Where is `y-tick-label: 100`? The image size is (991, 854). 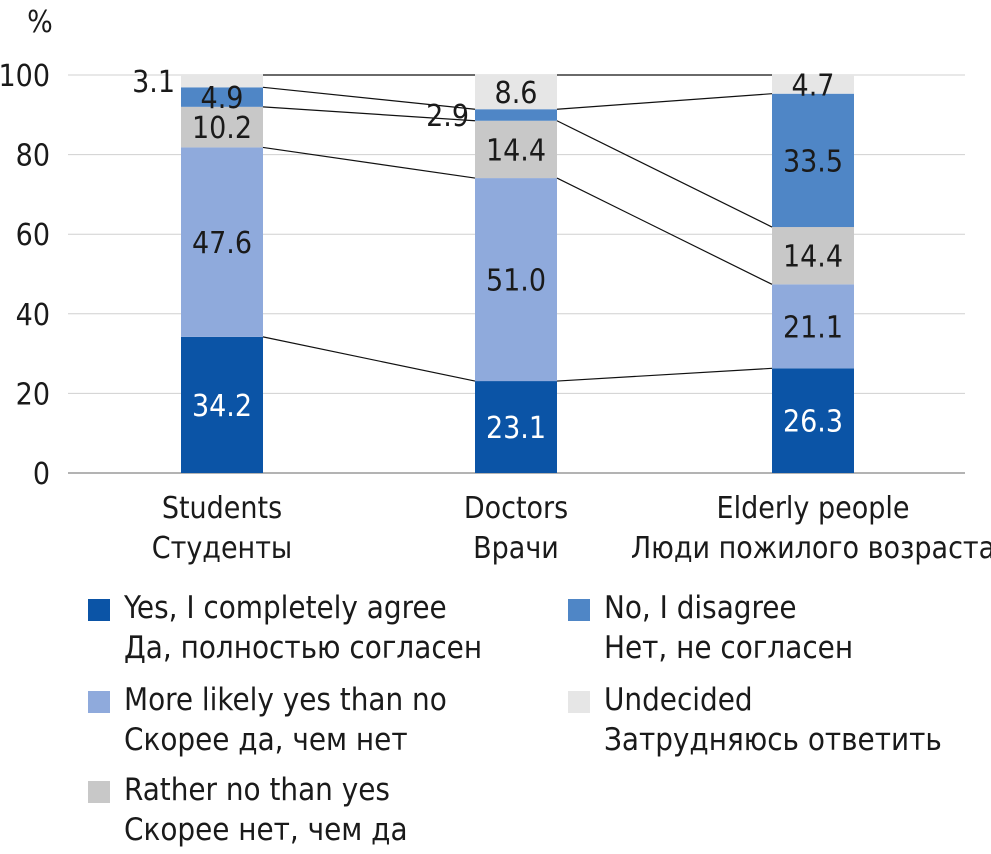 y-tick-label: 100 is located at coordinates (25, 76).